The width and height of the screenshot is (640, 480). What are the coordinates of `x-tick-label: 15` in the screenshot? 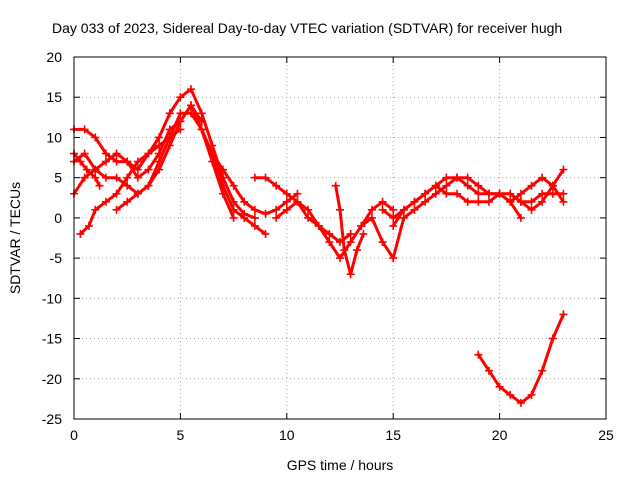 It's located at (393, 435).